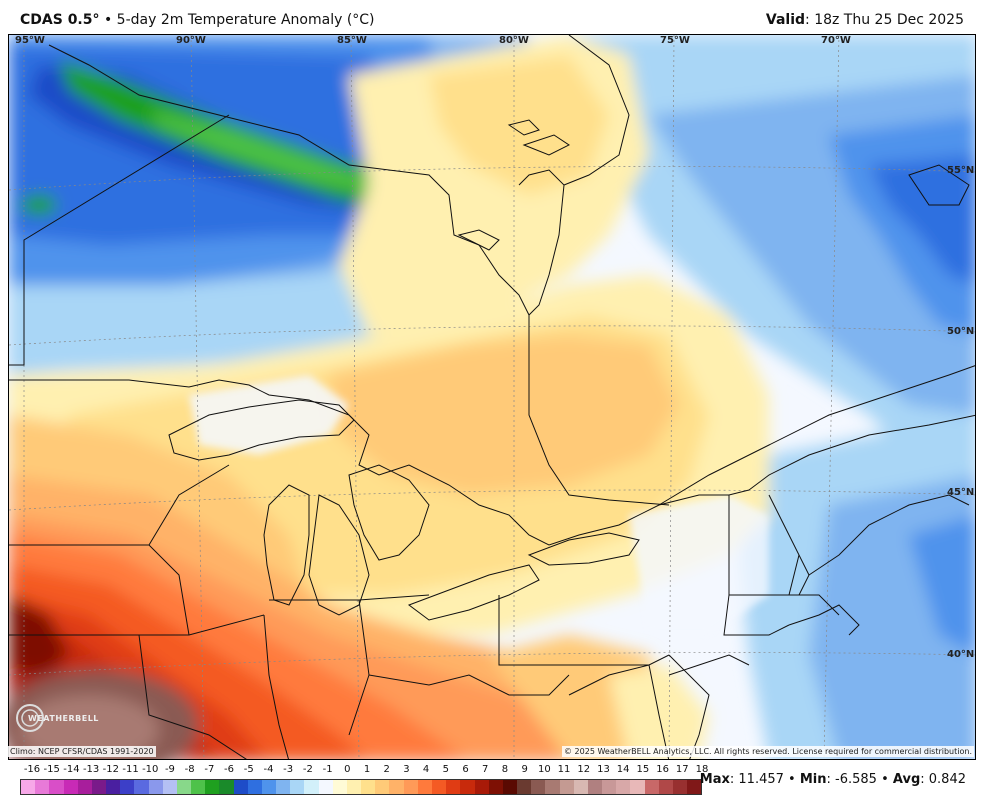 This screenshot has width=984, height=808. I want to click on colorbar-label: 12, so click(584, 769).